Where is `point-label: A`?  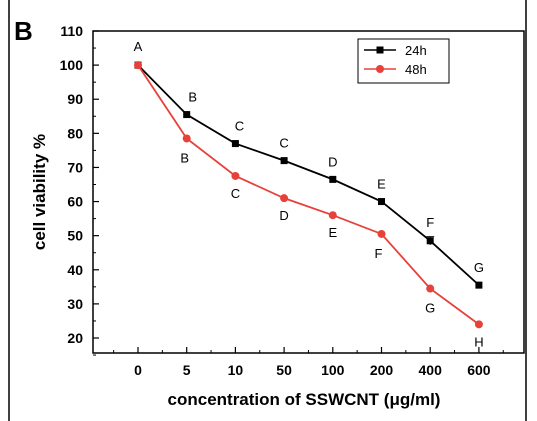 point-label: A is located at coordinates (138, 46).